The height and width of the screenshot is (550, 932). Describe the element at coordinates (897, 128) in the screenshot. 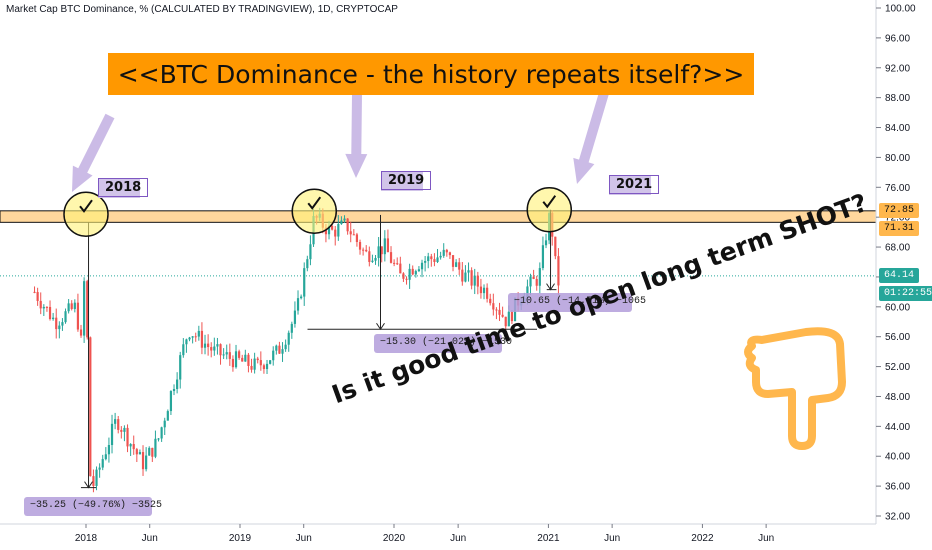

I see `y-tick-label: 84.00` at that location.